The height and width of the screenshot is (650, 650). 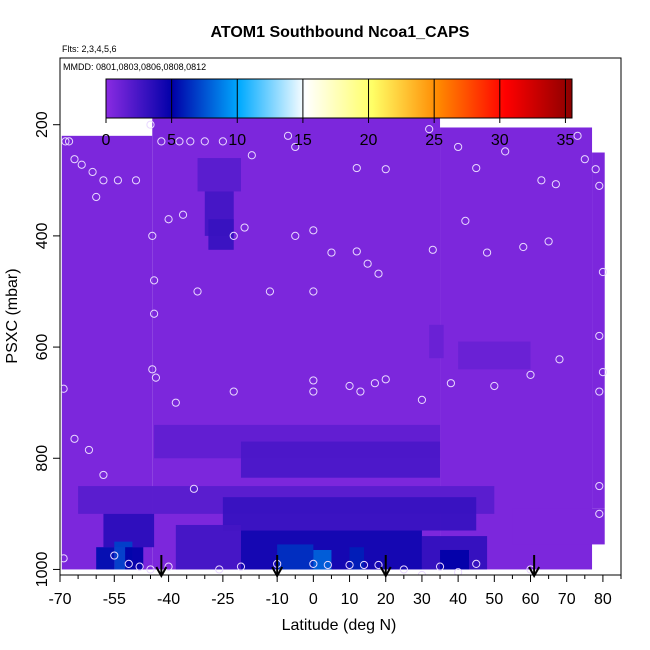 I want to click on latitude-arrow, so click(x=534, y=567).